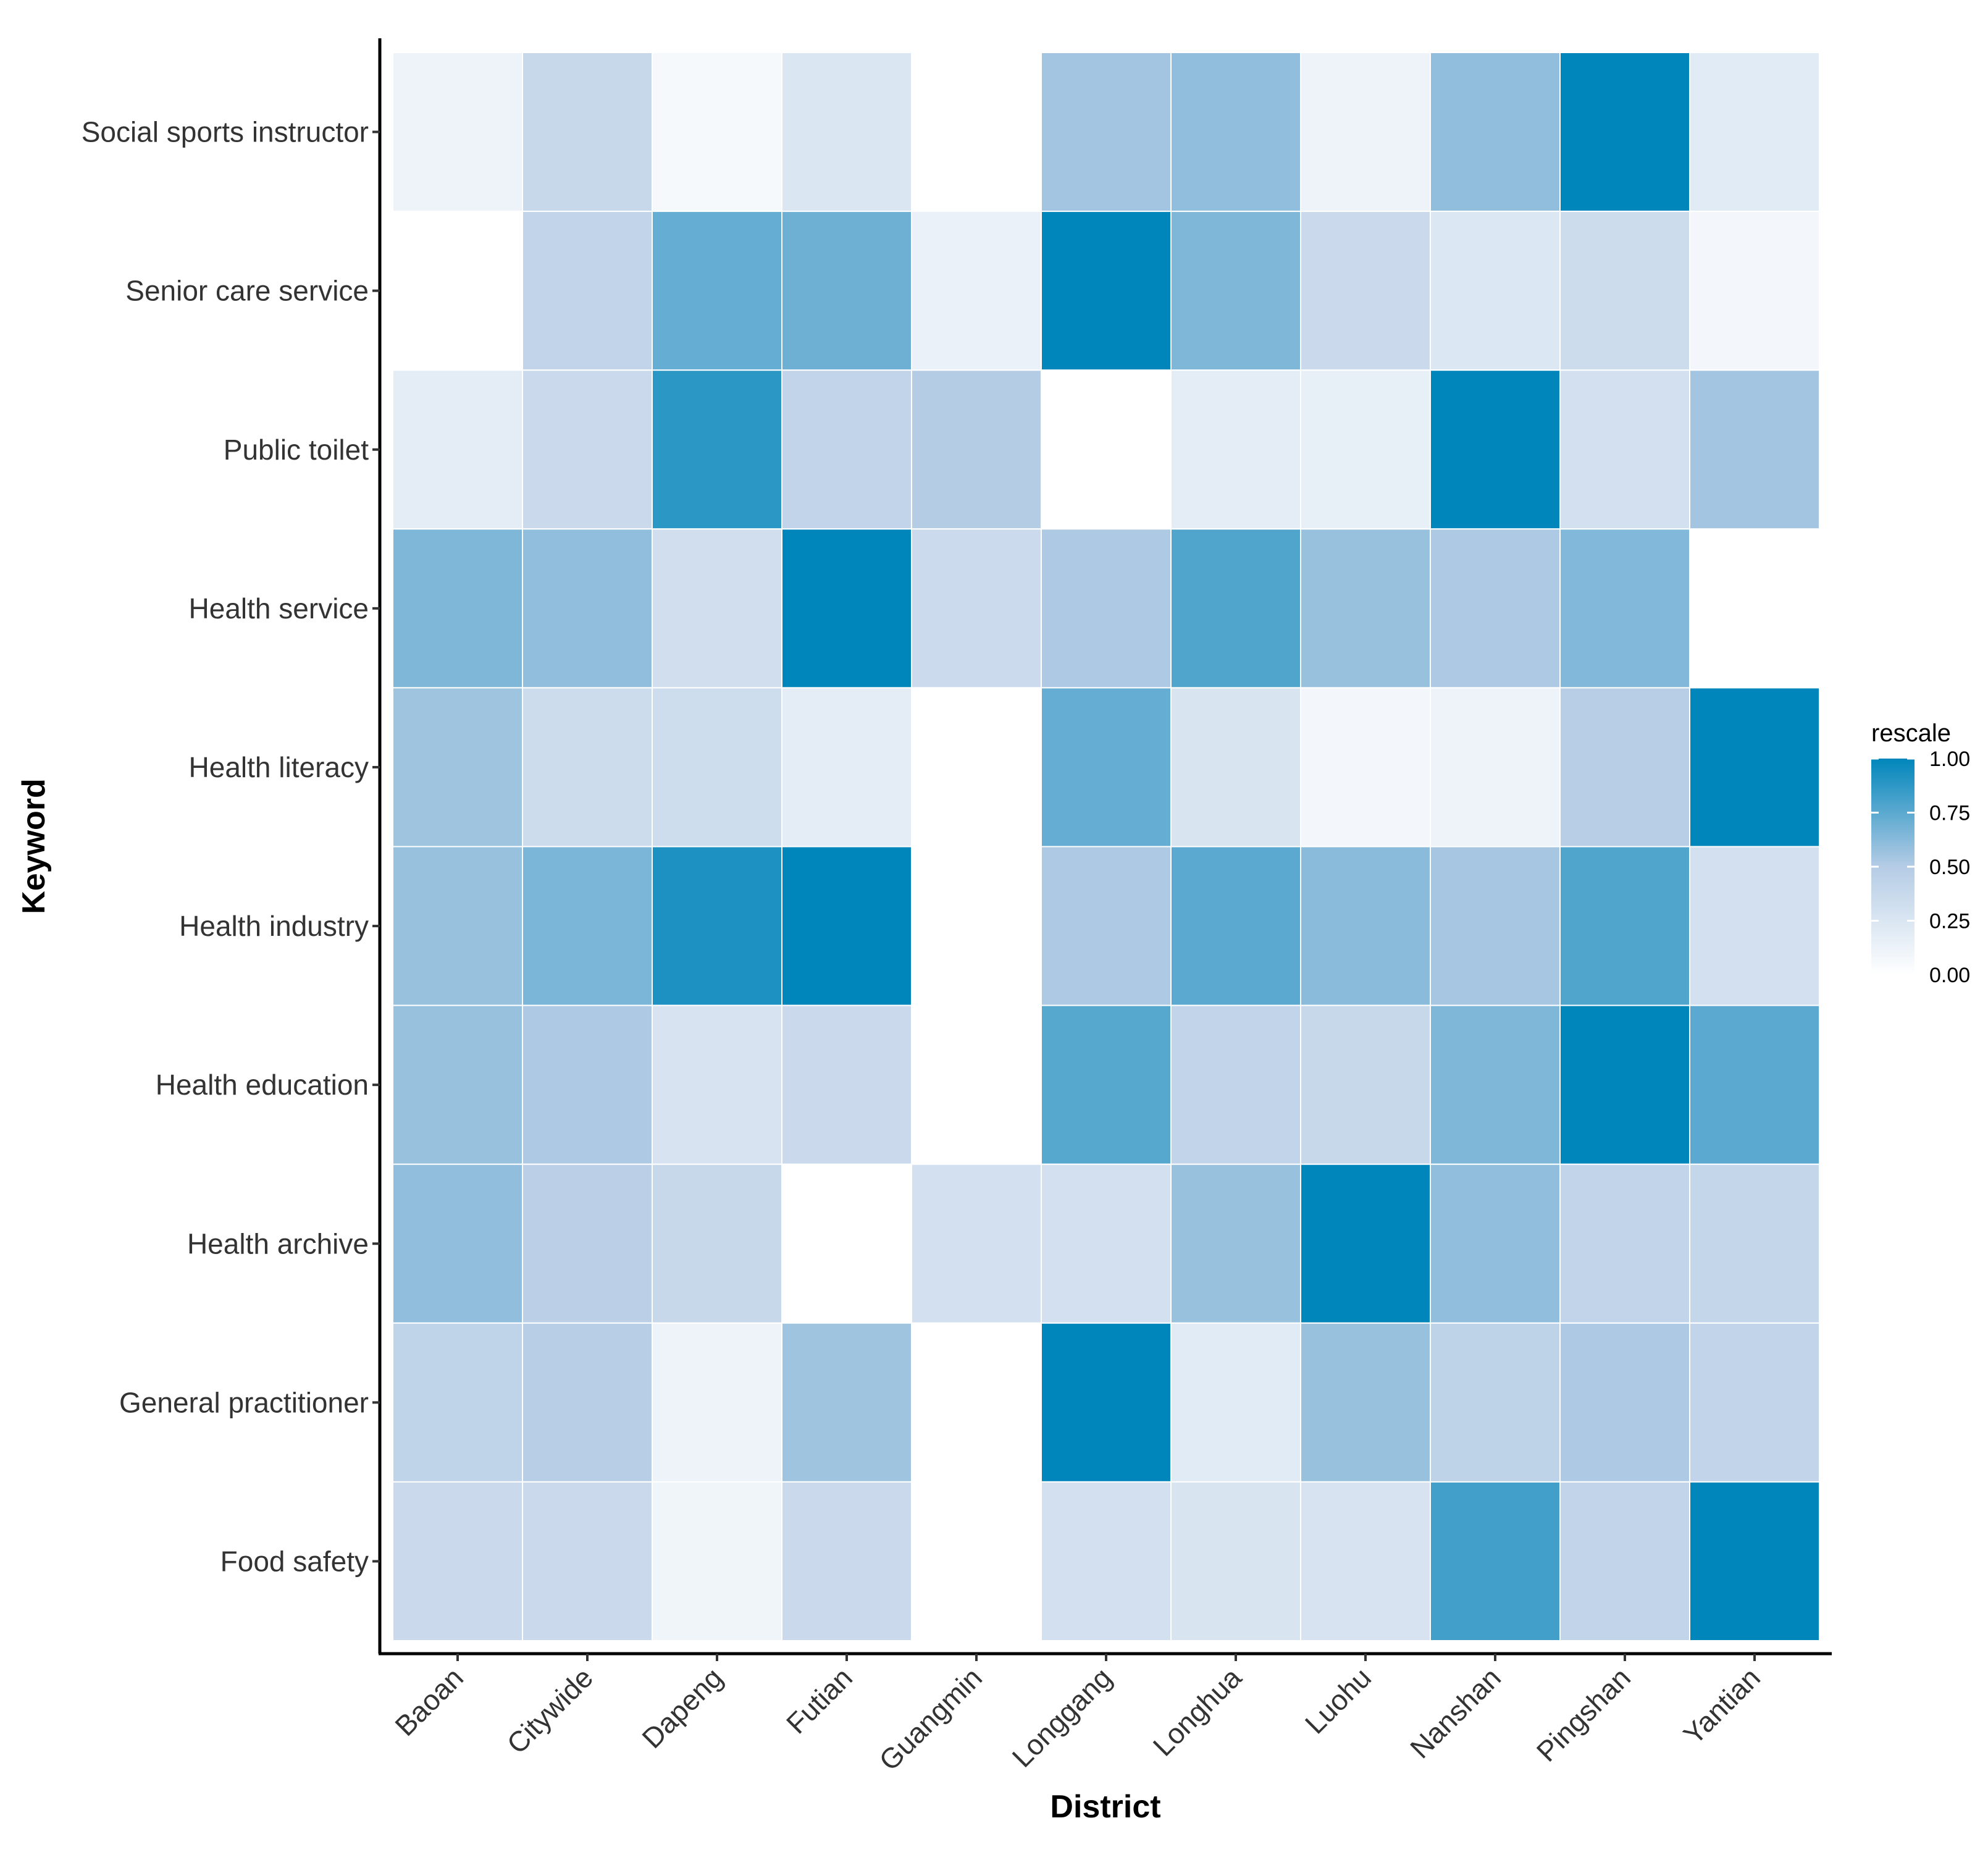 The height and width of the screenshot is (1860, 1988). What do you see at coordinates (1583, 1714) in the screenshot?
I see `x-tick-label-pingshan: Pingshan` at bounding box center [1583, 1714].